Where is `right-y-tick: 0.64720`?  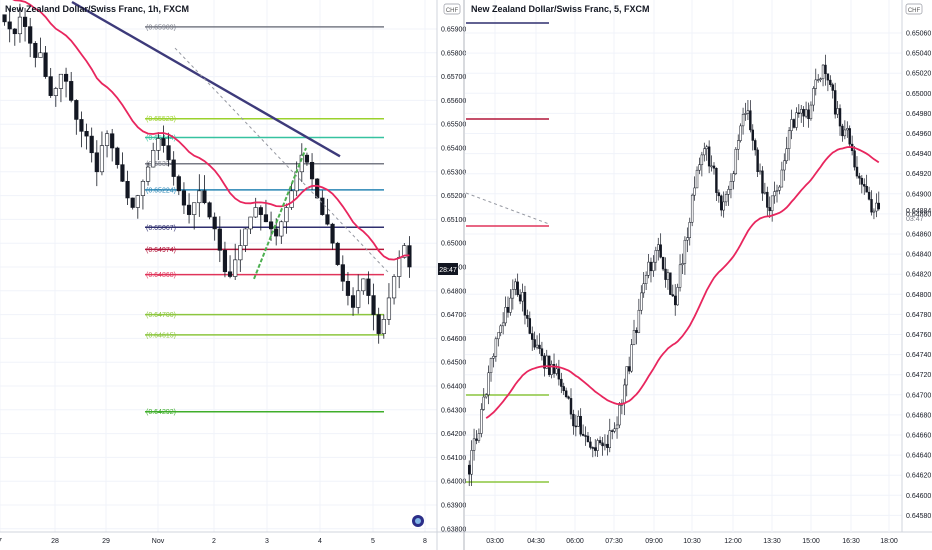
right-y-tick: 0.64720 is located at coordinates (918, 375).